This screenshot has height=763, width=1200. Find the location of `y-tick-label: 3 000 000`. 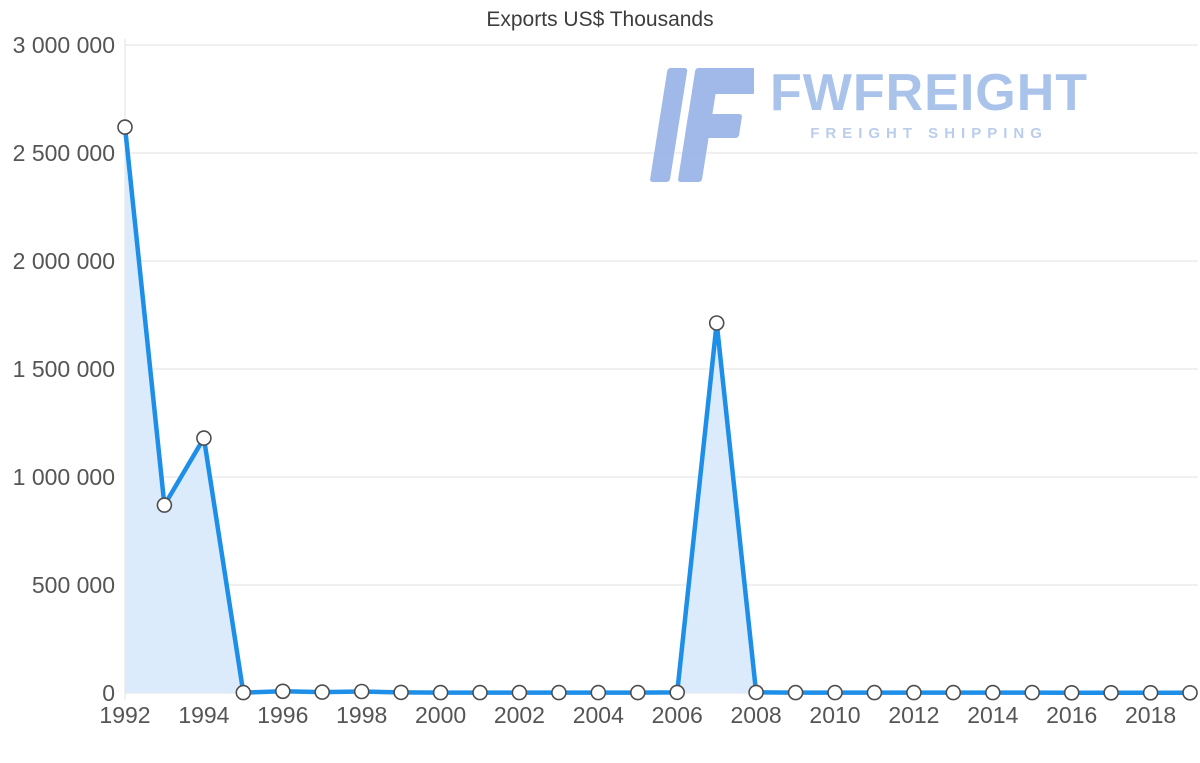

y-tick-label: 3 000 000 is located at coordinates (64, 45).